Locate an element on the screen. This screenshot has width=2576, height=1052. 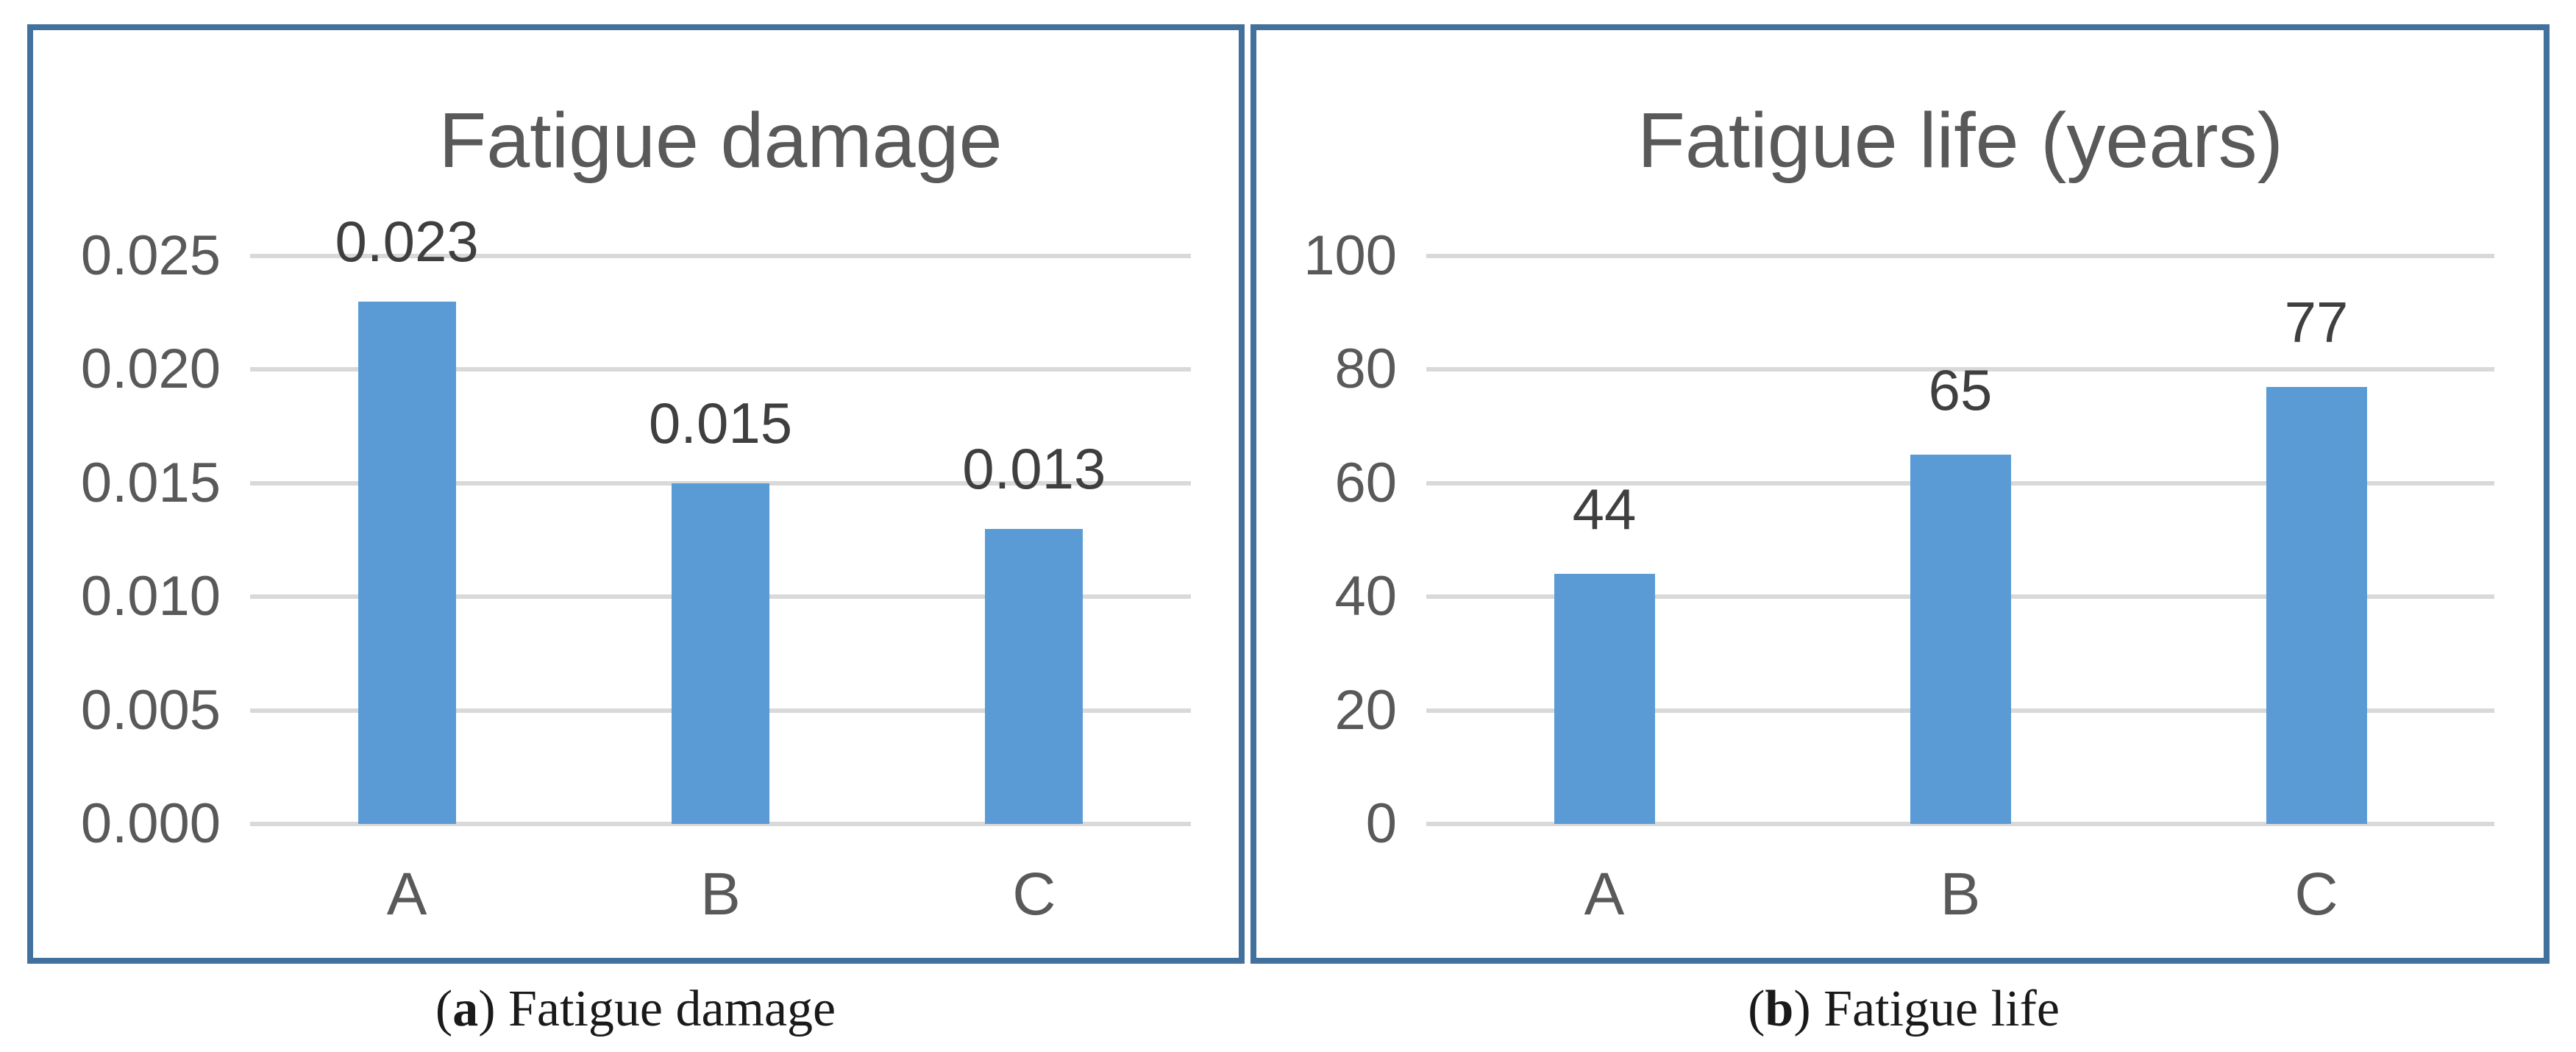
data-label: 44 is located at coordinates (1604, 509).